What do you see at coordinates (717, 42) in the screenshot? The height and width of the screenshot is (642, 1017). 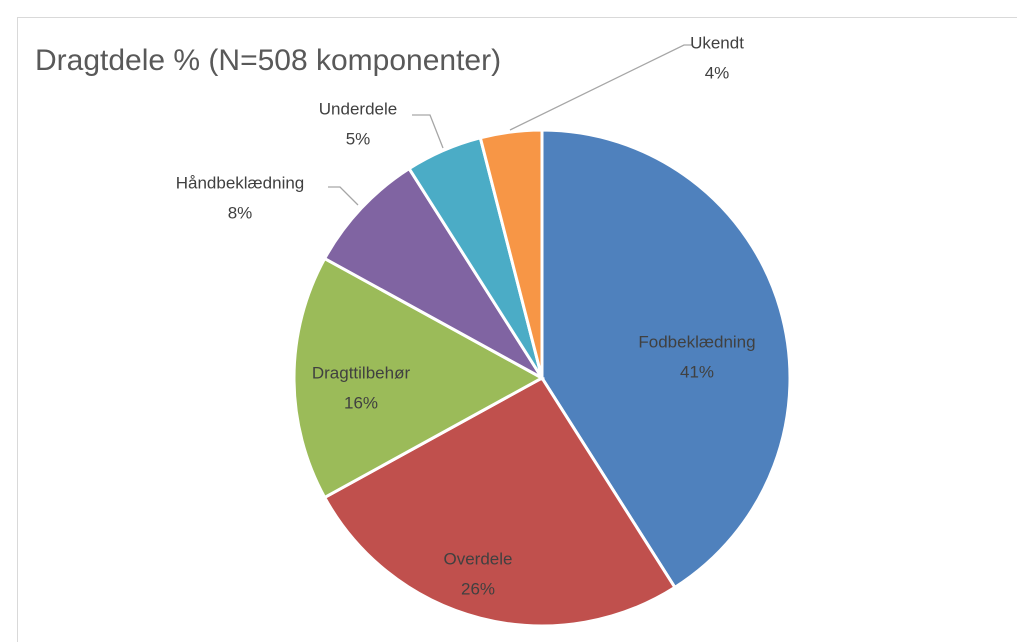 I see `category-label: Ukendt` at bounding box center [717, 42].